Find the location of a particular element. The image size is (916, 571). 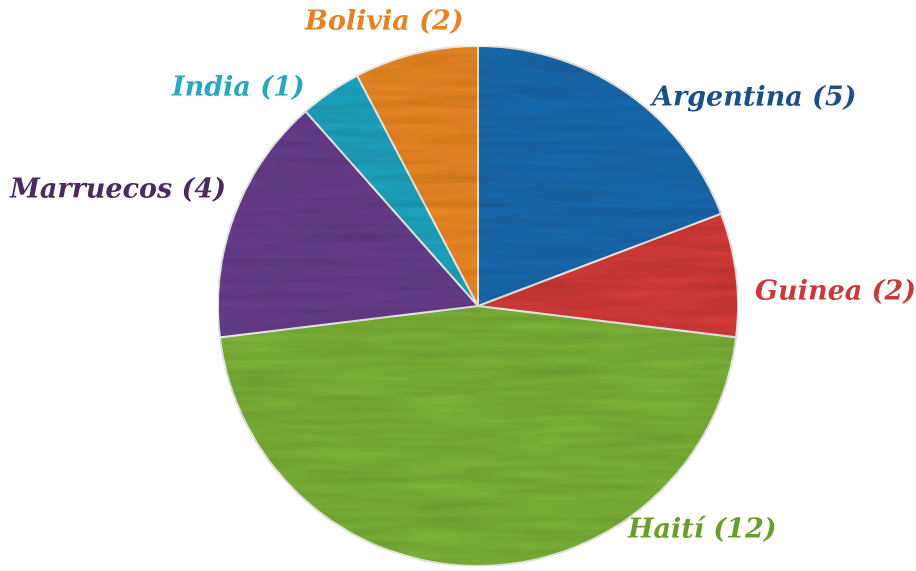

slice-label: Guinea (2) is located at coordinates (835, 291).